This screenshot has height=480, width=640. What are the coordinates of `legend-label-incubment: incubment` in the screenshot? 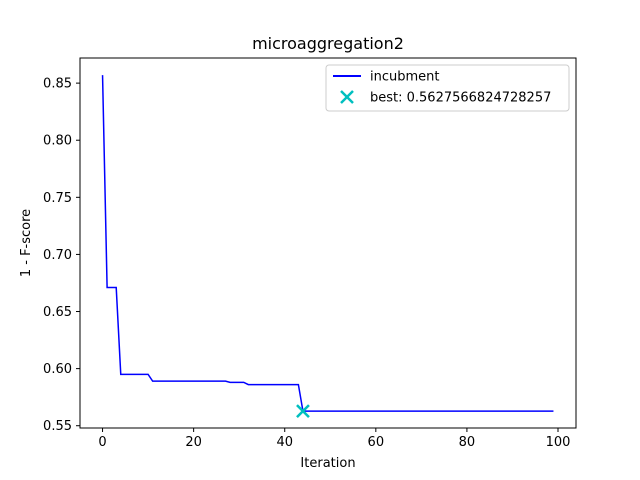 It's located at (405, 77).